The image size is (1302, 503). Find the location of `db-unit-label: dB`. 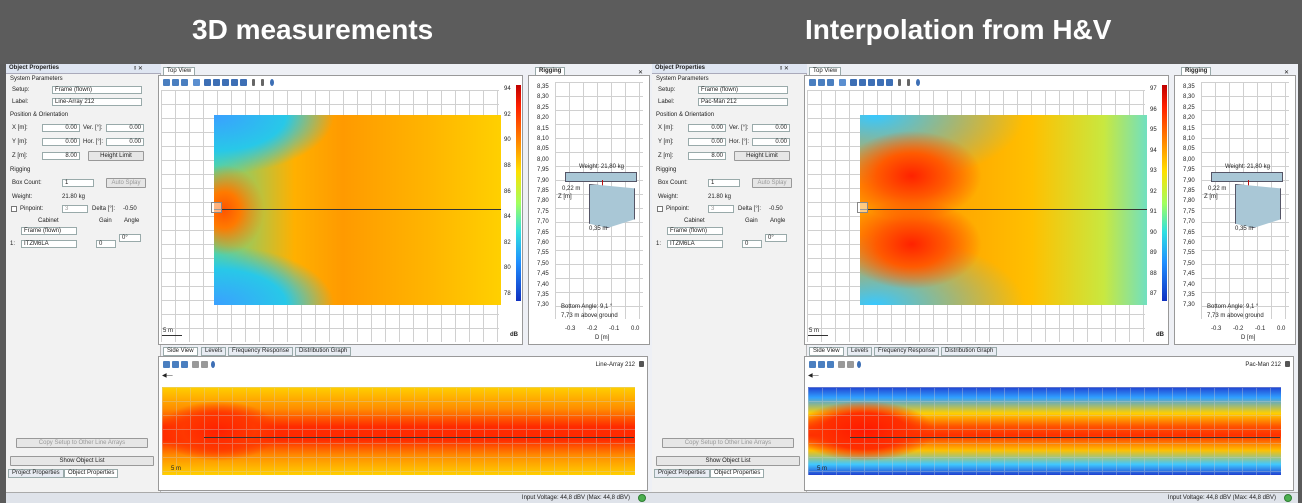

db-unit-label: dB is located at coordinates (1160, 335).